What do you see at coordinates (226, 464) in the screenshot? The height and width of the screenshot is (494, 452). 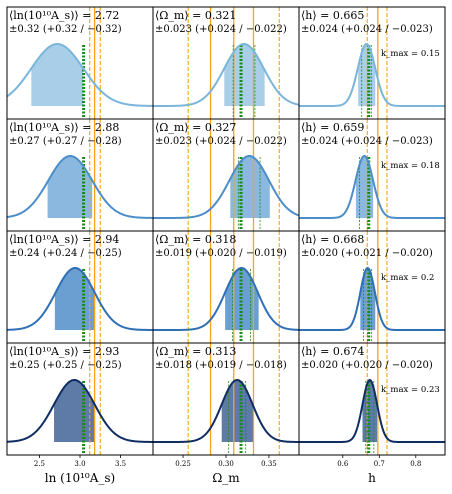 I see `x-tick-label: 0.30` at bounding box center [226, 464].